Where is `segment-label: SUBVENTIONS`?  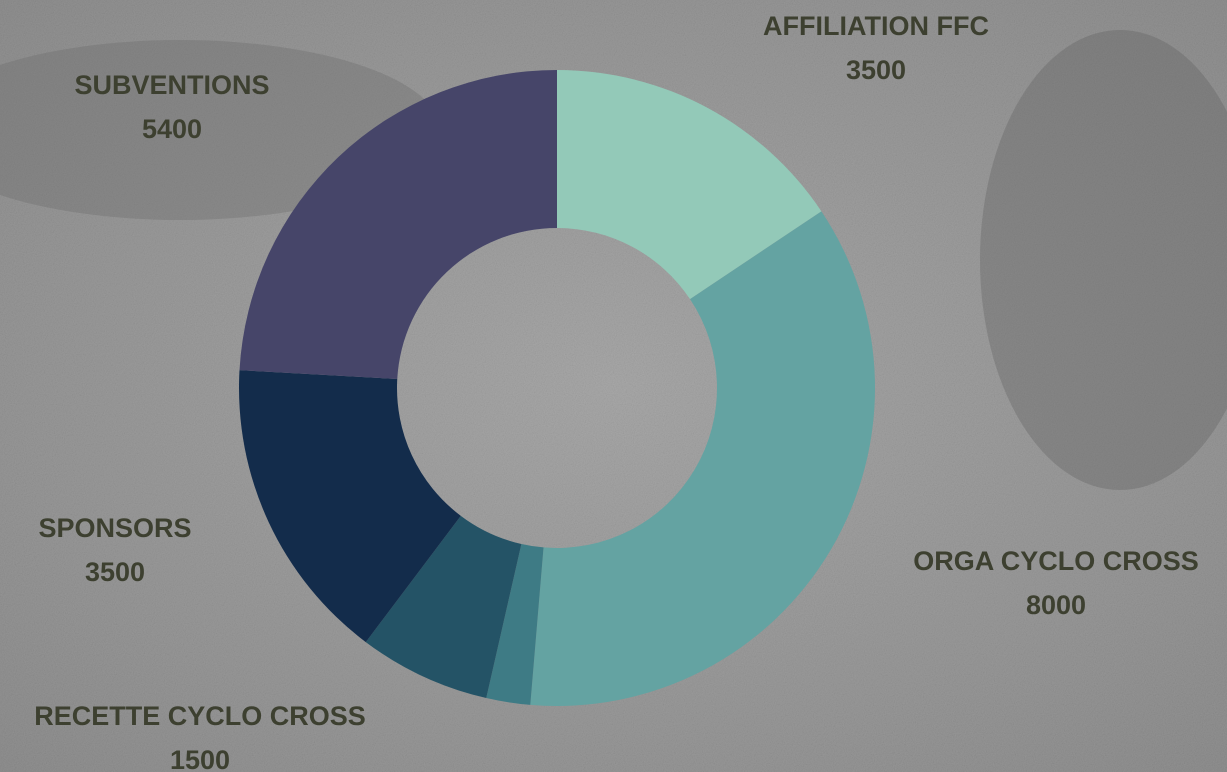 segment-label: SUBVENTIONS is located at coordinates (171, 85).